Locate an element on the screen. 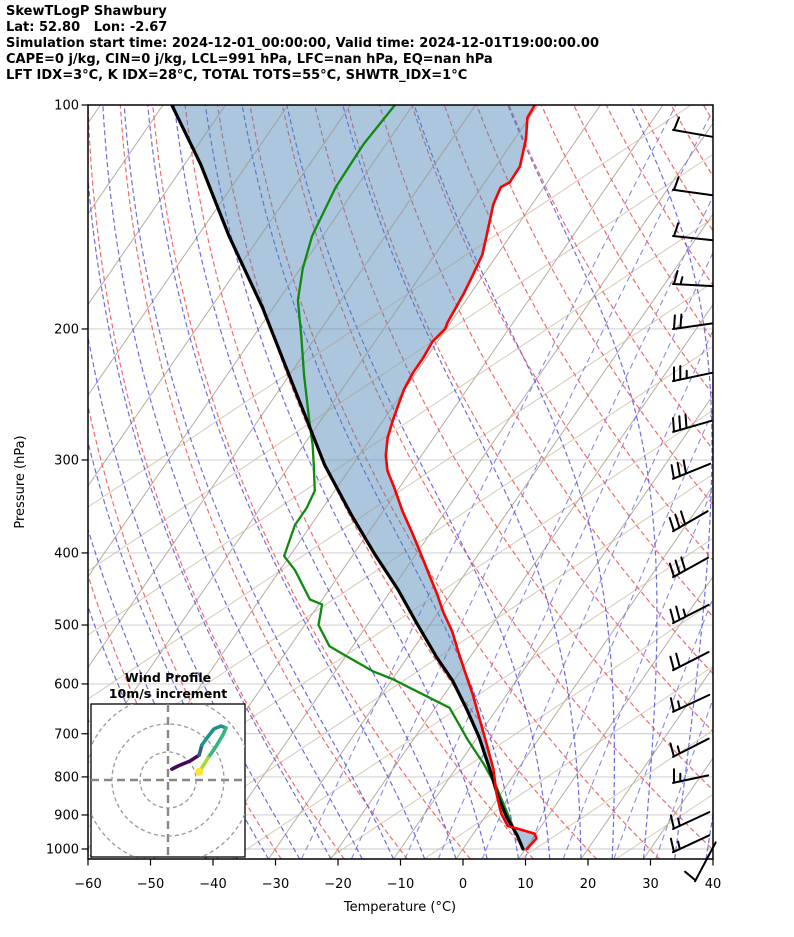 This screenshot has width=794, height=937. x-axis-label: Temperature (°C) is located at coordinates (399, 907).